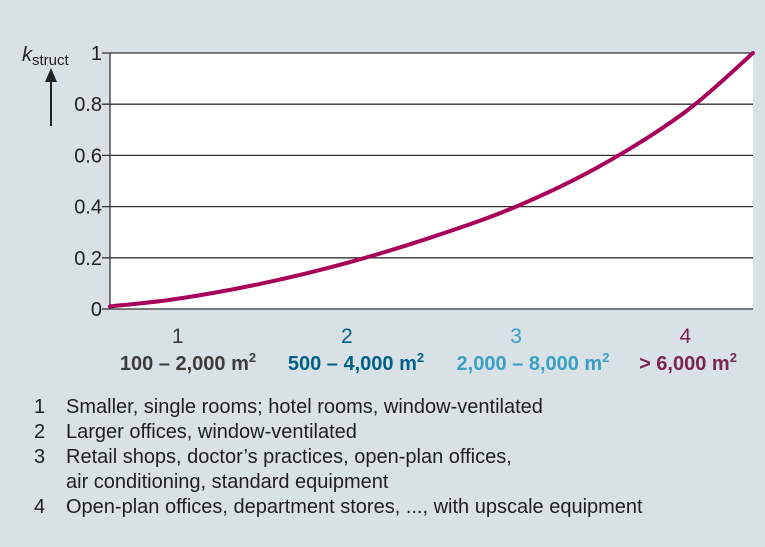 This screenshot has width=765, height=547. I want to click on y-axis-label-sub: struct, so click(51, 60).